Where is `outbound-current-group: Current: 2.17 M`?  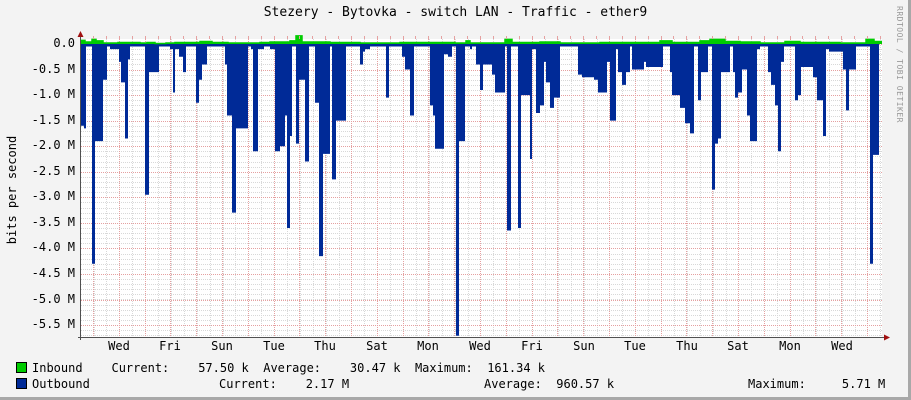
outbound-current-group: Current: 2.17 M is located at coordinates (284, 384).